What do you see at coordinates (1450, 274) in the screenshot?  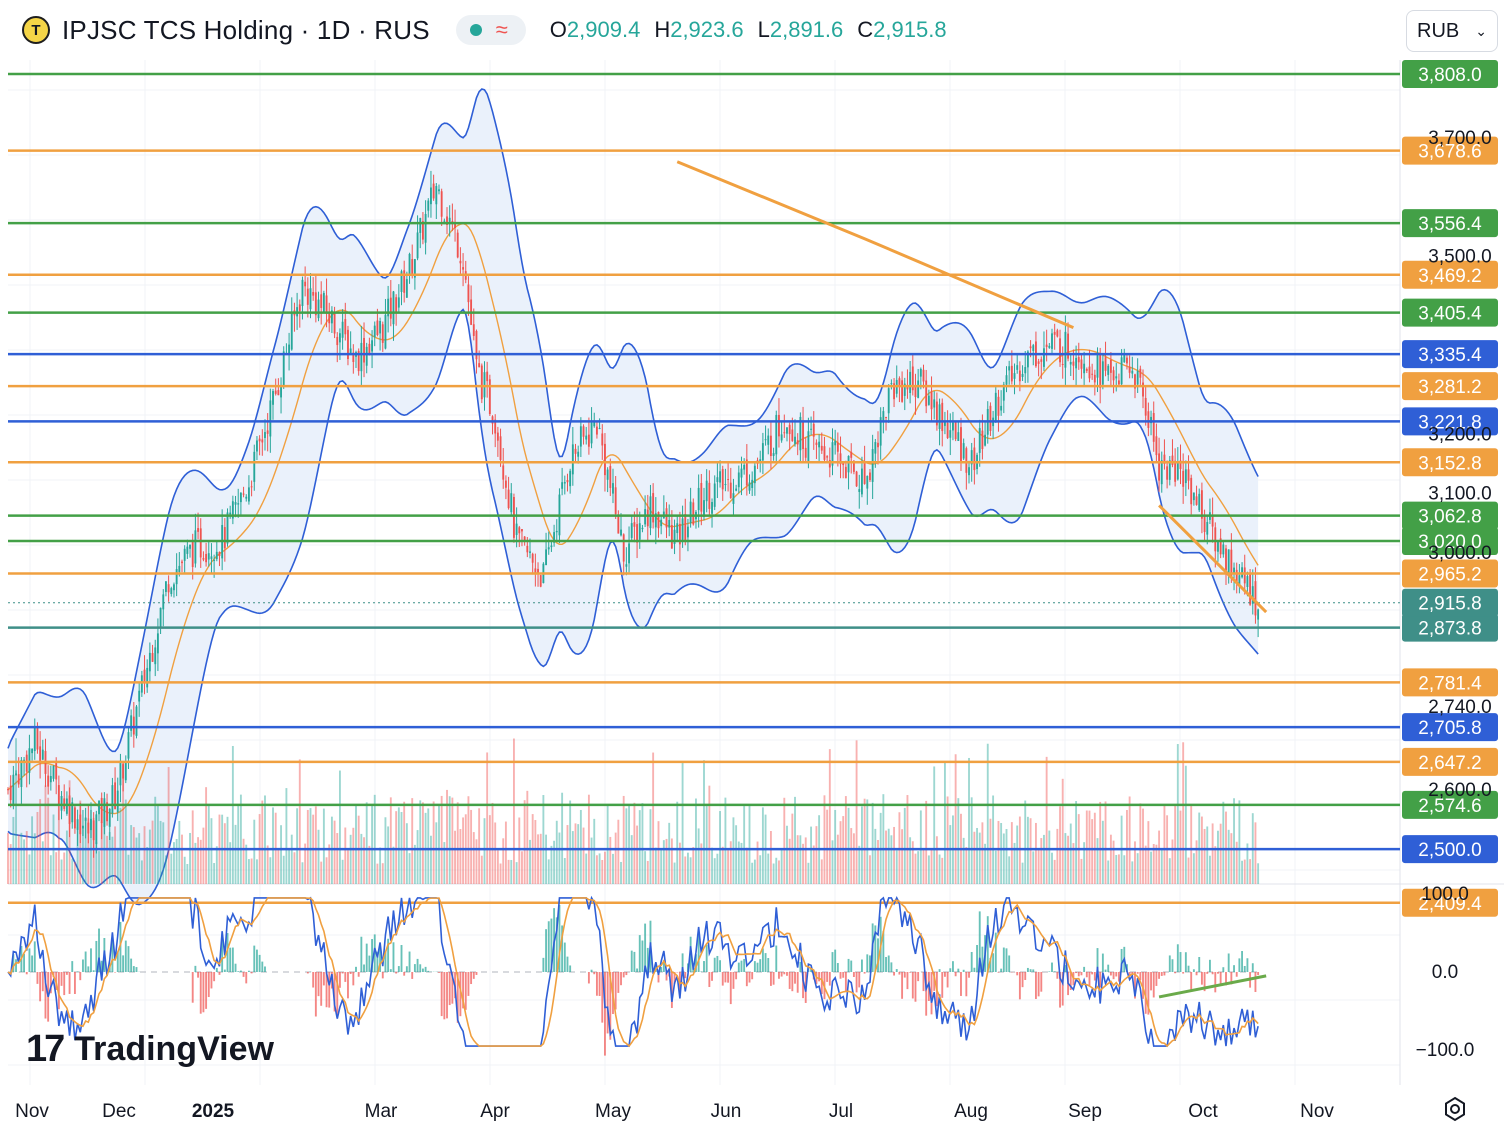 I see `level-tag` at bounding box center [1450, 274].